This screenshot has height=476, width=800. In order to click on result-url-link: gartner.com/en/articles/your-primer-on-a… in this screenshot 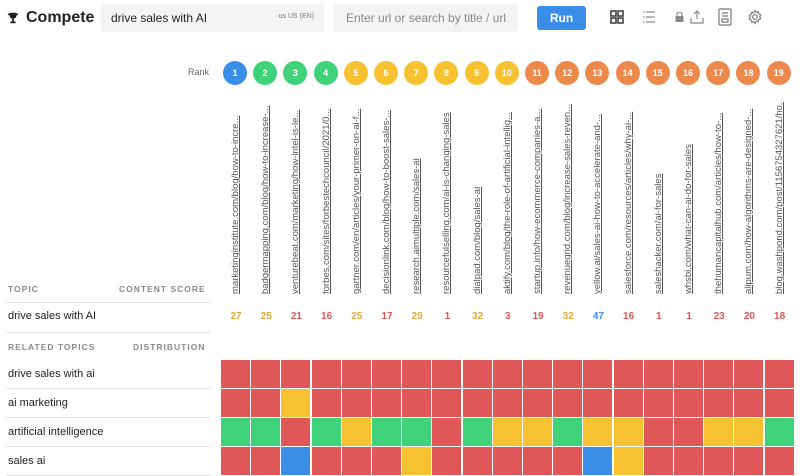, I will do `click(356, 201)`.